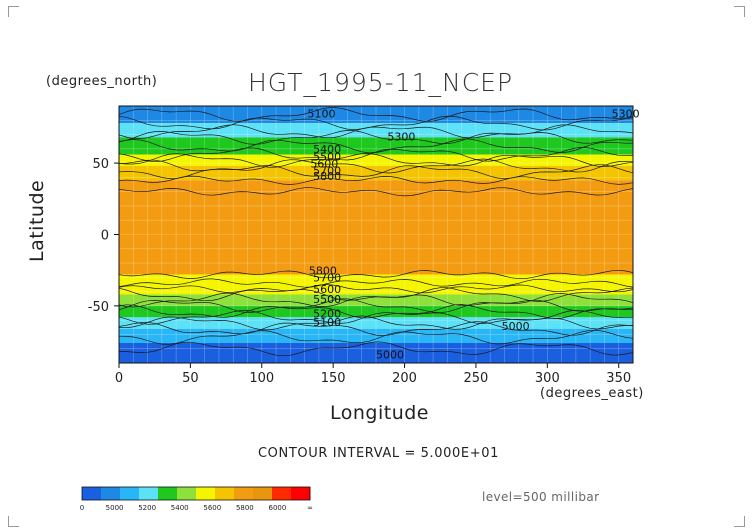 The image size is (752, 532). I want to click on colorbar-label: ∞, so click(310, 508).